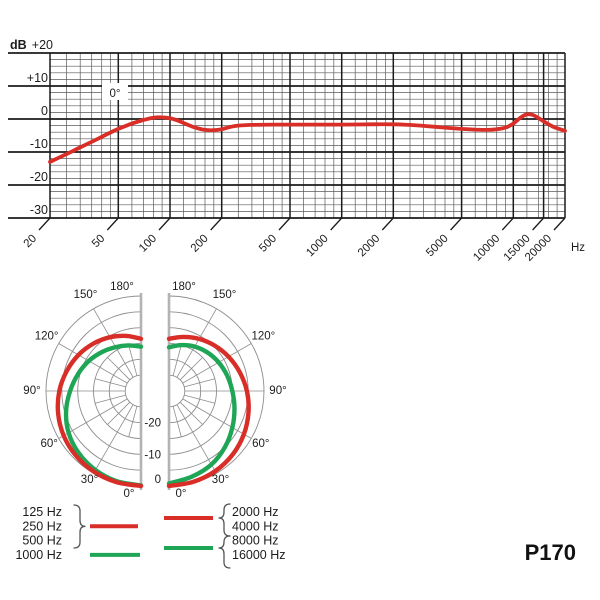 Image resolution: width=600 pixels, height=600 pixels. What do you see at coordinates (486, 248) in the screenshot?
I see `fr-x-tick-label: 10000` at bounding box center [486, 248].